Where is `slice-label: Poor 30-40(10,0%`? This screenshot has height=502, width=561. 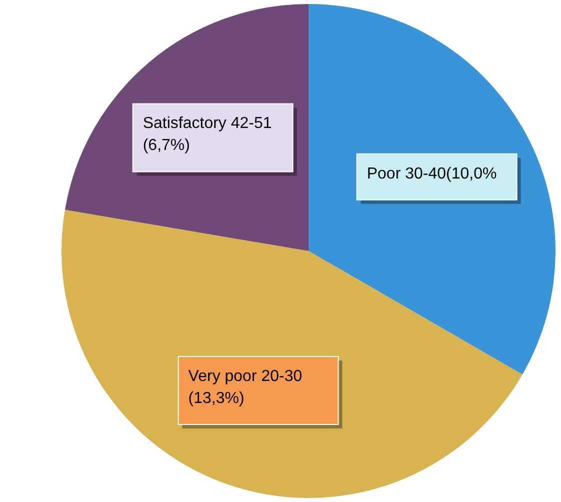
slice-label: Poor 30-40(10,0% is located at coordinates (431, 173).